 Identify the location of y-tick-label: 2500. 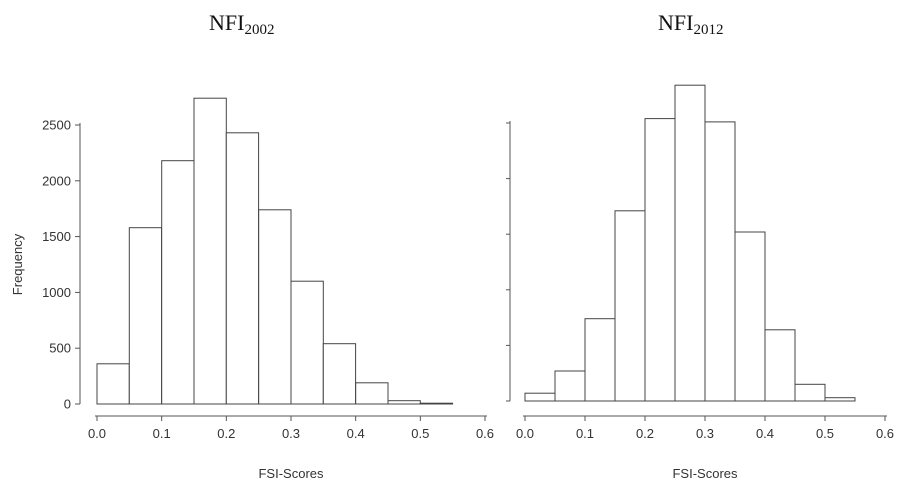
(56, 125).